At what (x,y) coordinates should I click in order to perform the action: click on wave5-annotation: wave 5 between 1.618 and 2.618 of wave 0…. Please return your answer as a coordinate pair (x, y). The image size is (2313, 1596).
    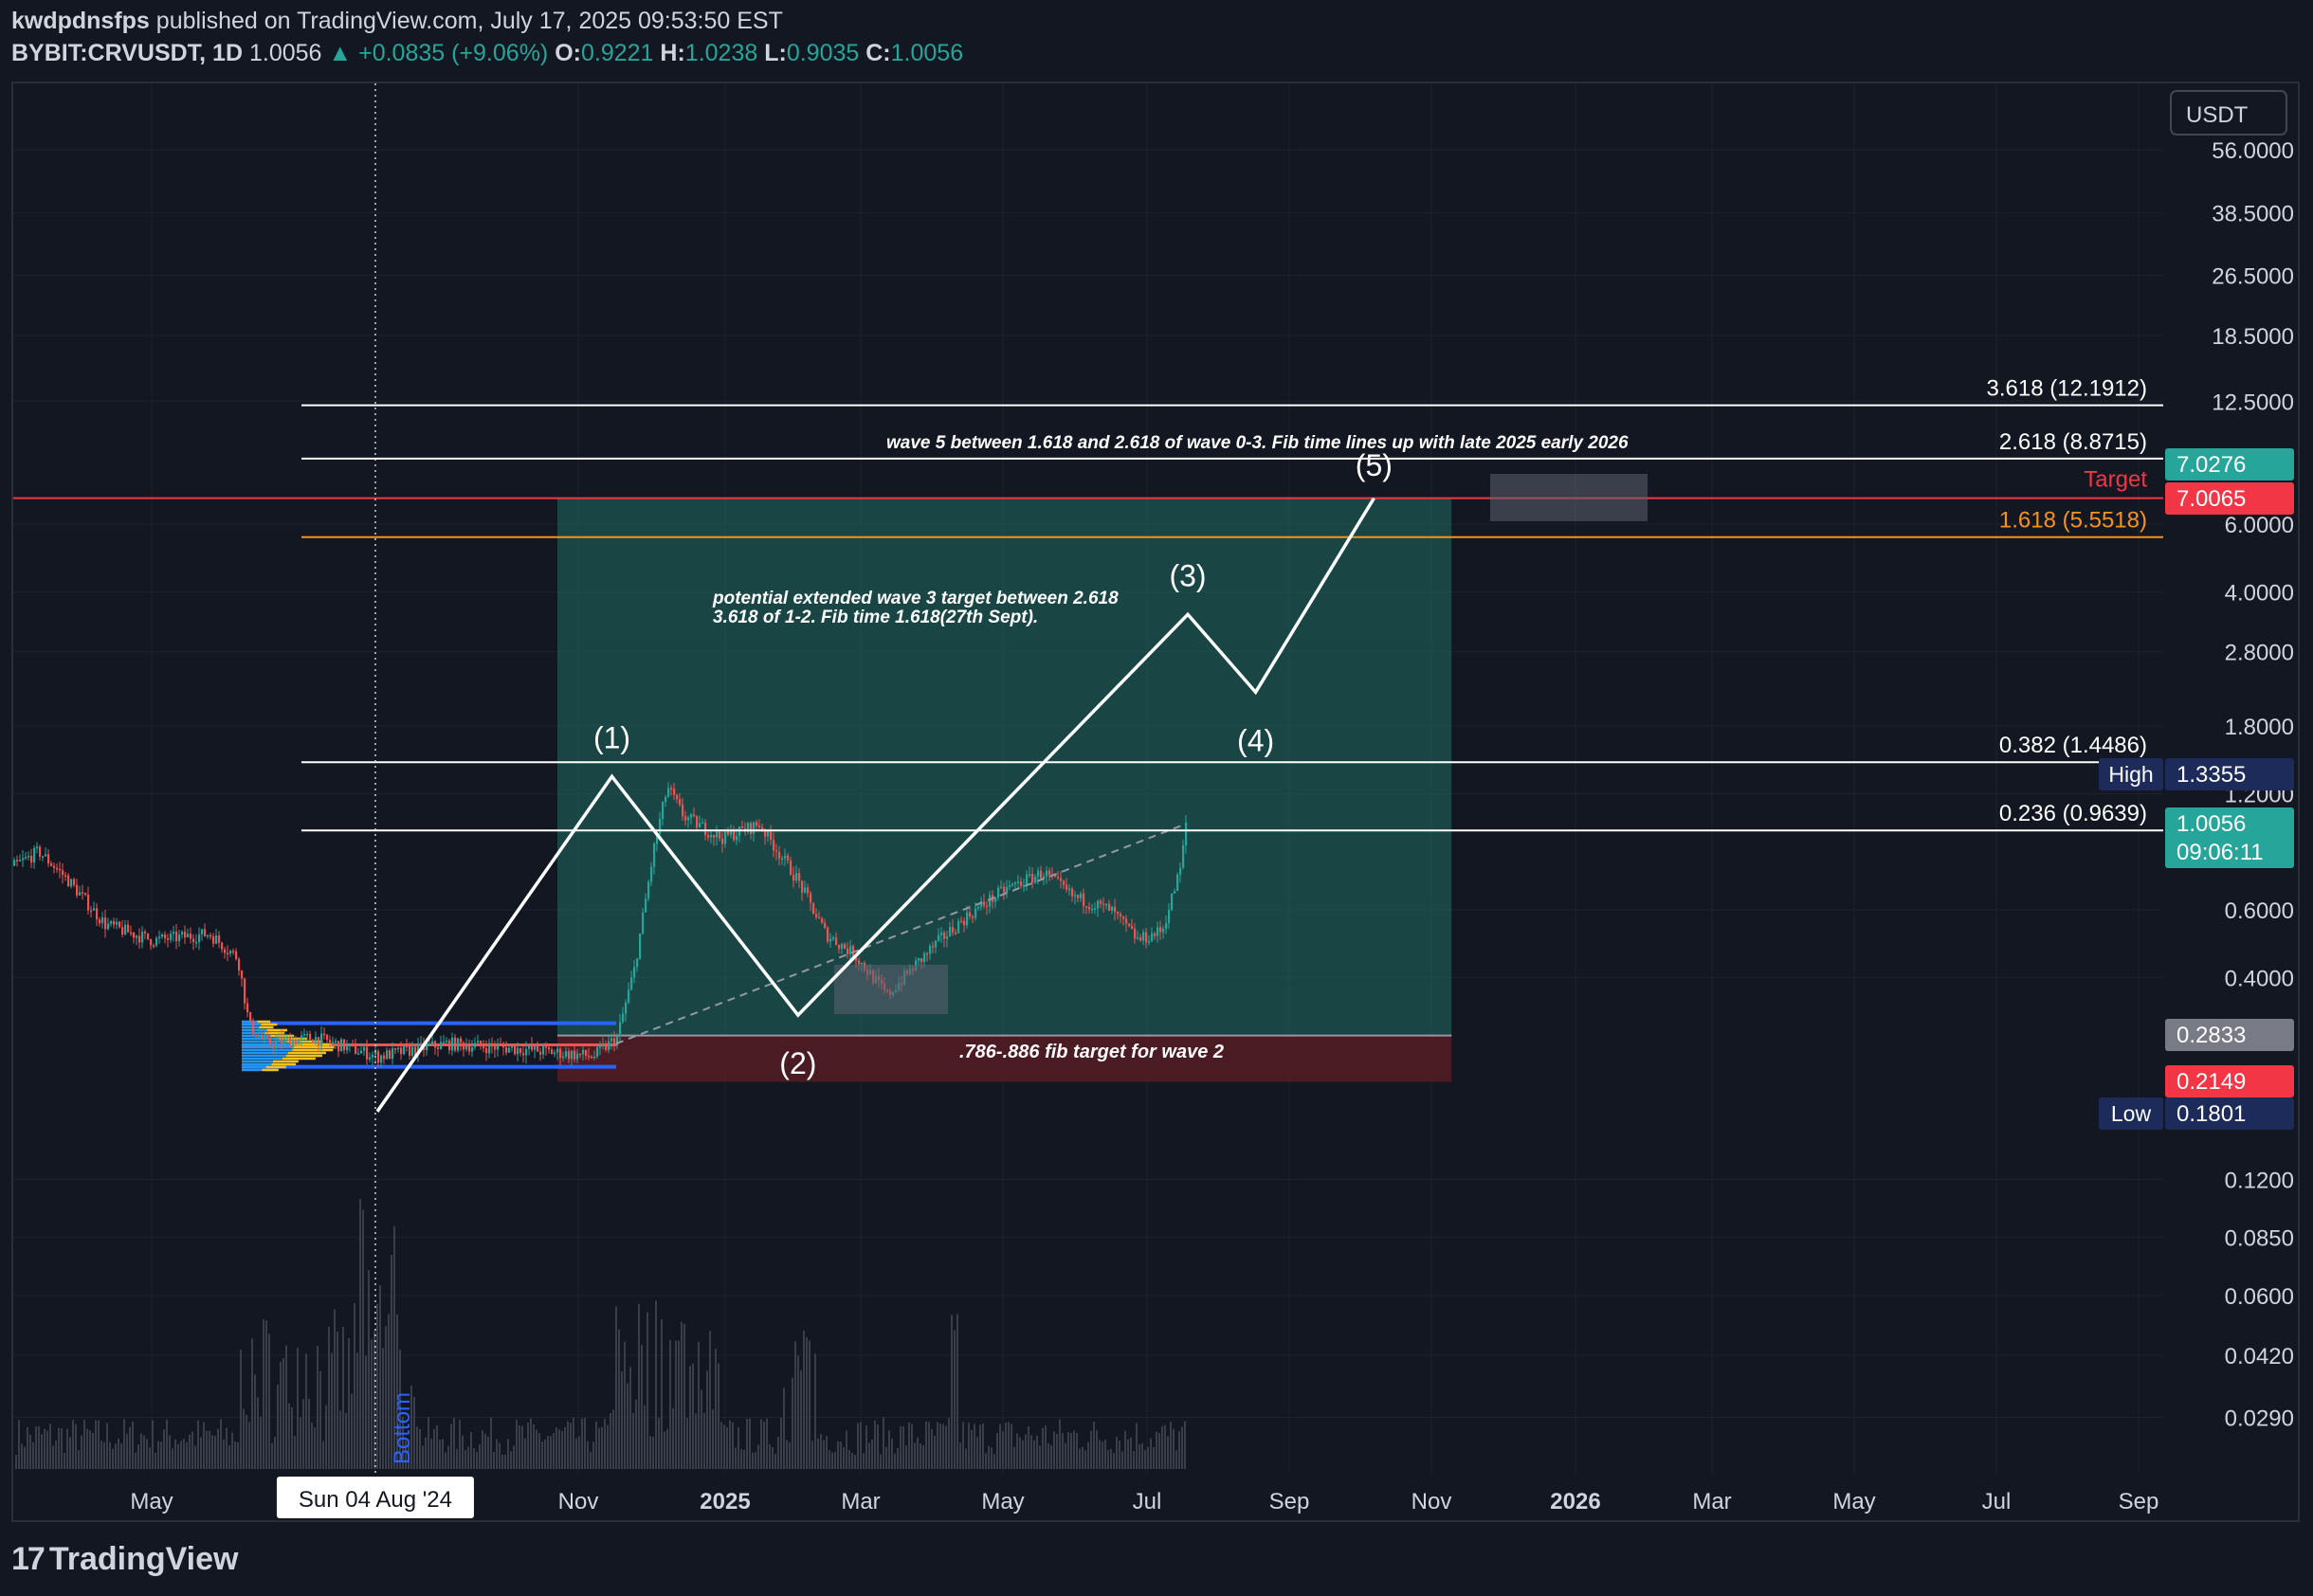
    Looking at the image, I should click on (1257, 443).